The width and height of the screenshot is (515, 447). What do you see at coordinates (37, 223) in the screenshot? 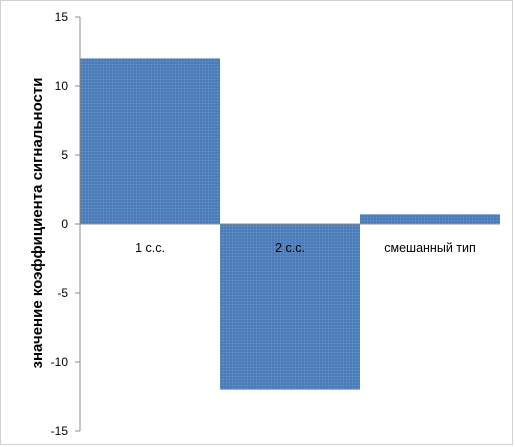
I see `y-axis-title: значение коэффициента сигнальности` at bounding box center [37, 223].